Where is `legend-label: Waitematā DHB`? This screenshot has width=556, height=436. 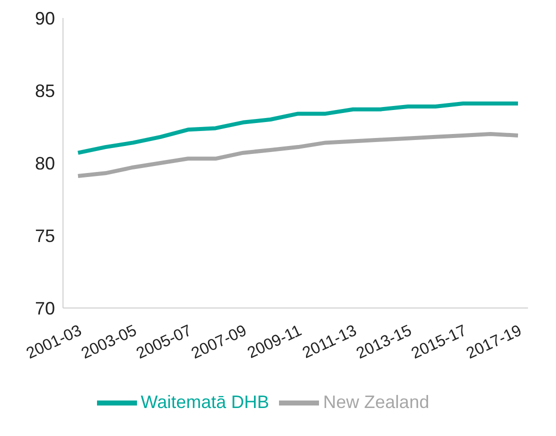
legend-label: Waitematā DHB is located at coordinates (205, 402).